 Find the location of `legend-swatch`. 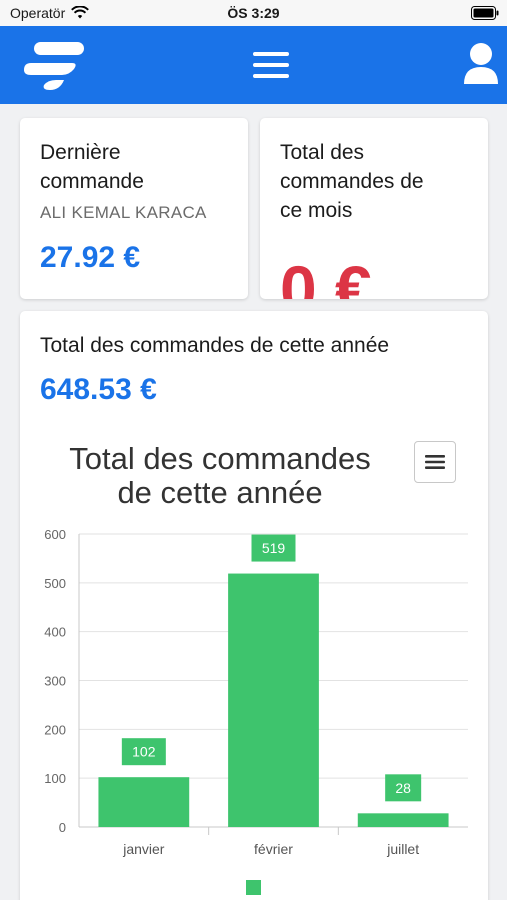

legend-swatch is located at coordinates (253, 887).